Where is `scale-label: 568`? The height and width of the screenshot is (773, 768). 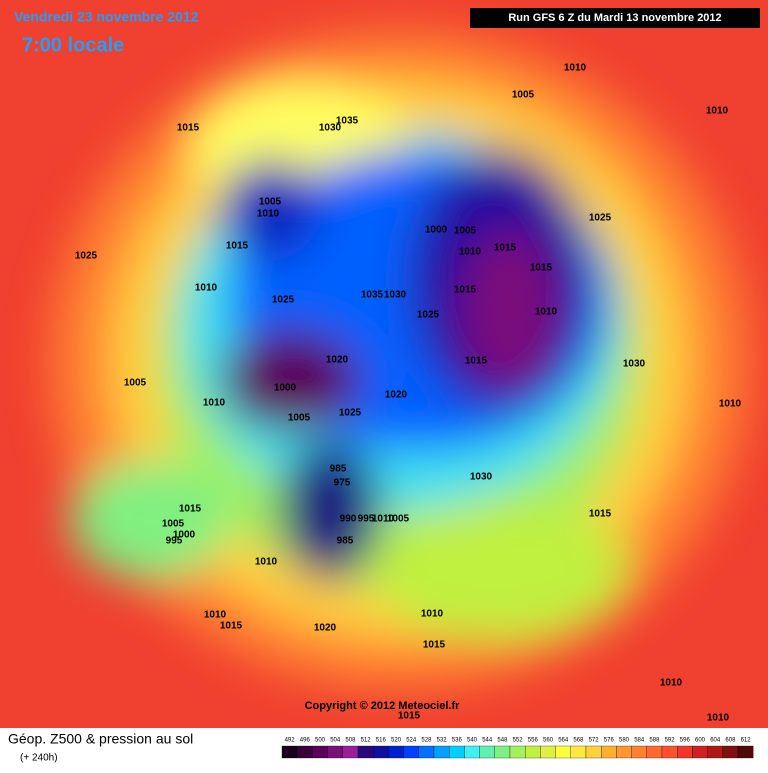 scale-label: 568 is located at coordinates (578, 741).